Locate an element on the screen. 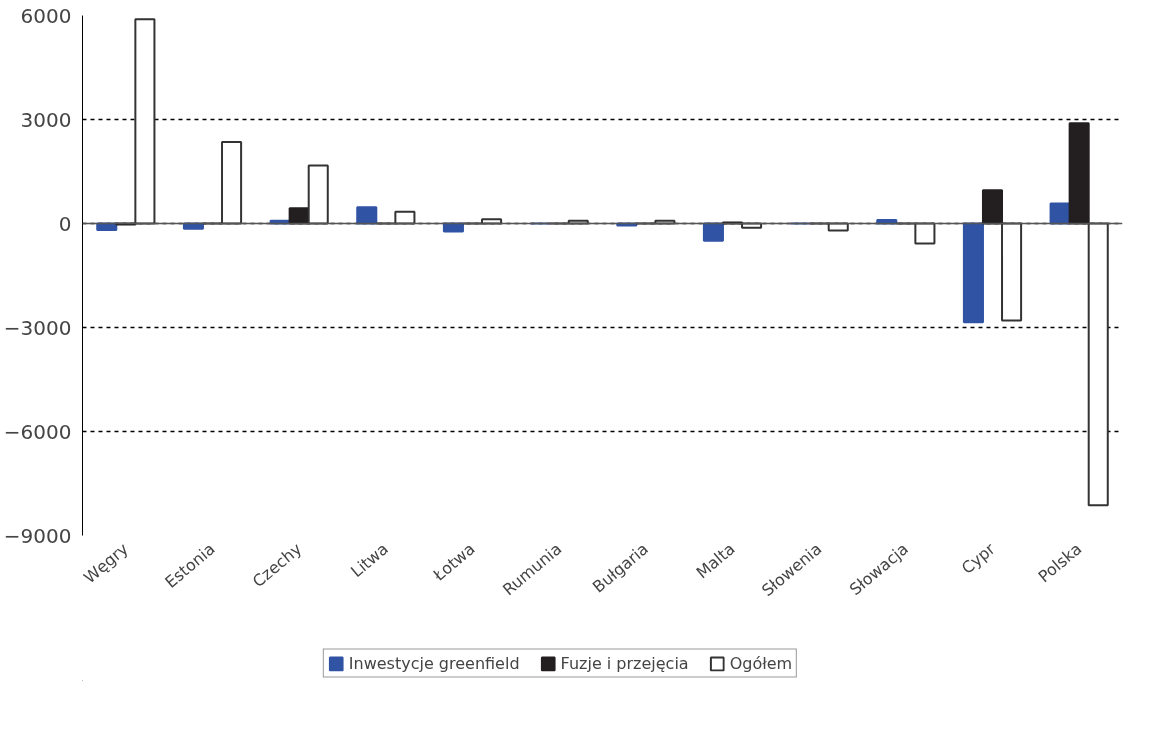 The image size is (1150, 738). legend-label: Fuzje i przejęcia is located at coordinates (624, 663).